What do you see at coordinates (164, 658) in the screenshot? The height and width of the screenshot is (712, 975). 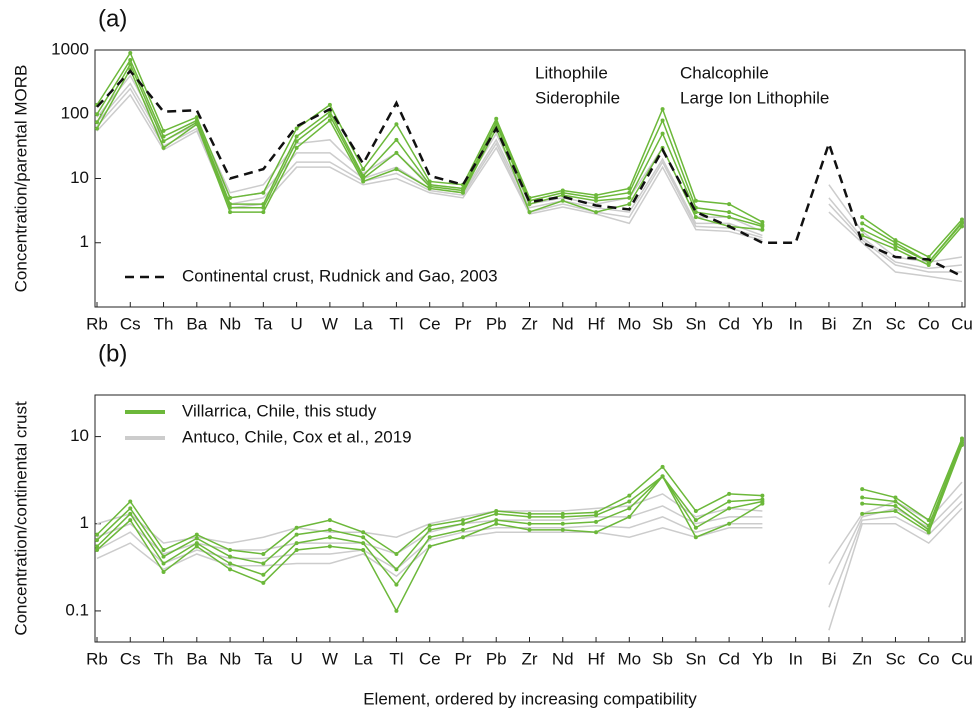 I see `x-tick-label: Th` at bounding box center [164, 658].